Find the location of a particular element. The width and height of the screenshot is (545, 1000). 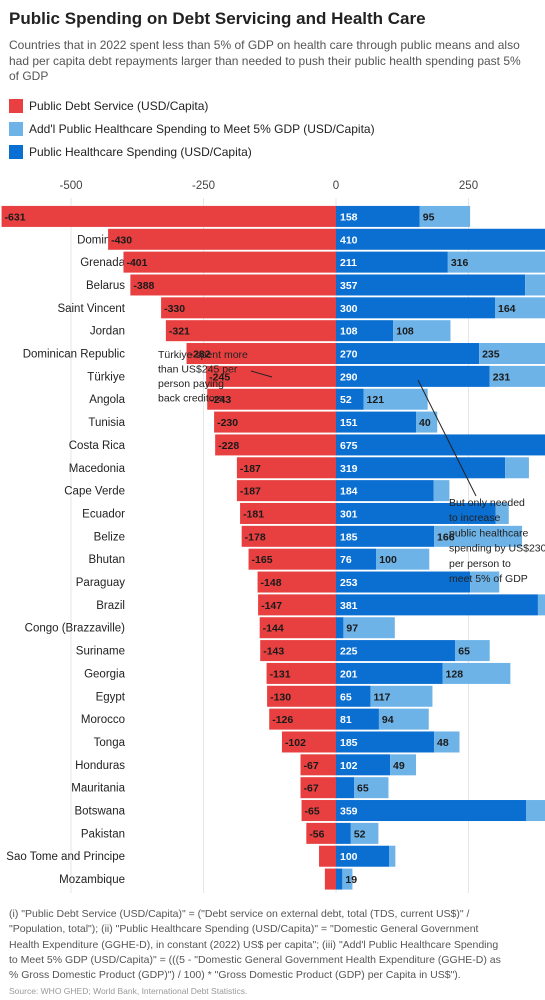

annotation-turkiye-healthcare: to increase is located at coordinates (475, 518).